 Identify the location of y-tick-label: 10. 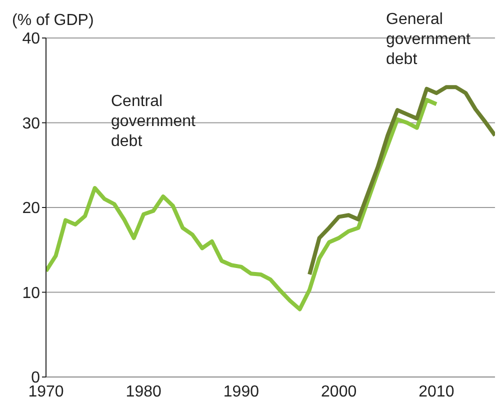
(31, 293).